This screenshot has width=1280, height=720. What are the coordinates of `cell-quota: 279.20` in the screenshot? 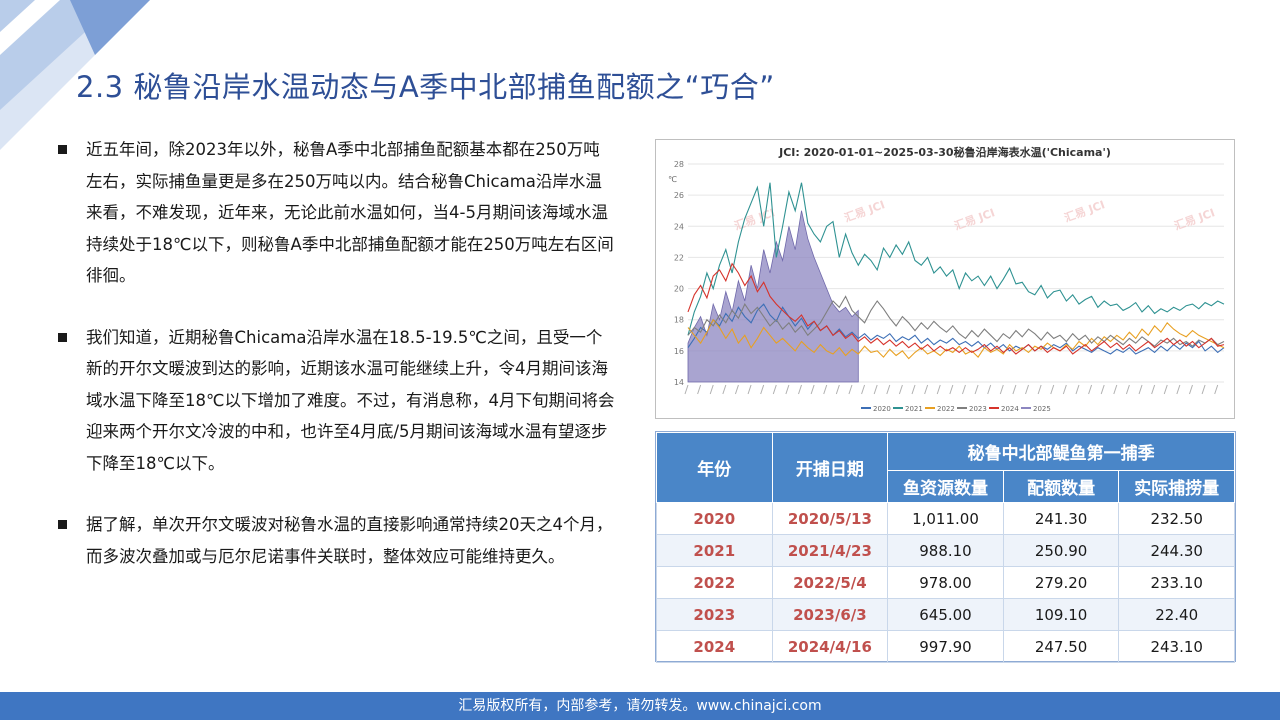 It's located at (1061, 582).